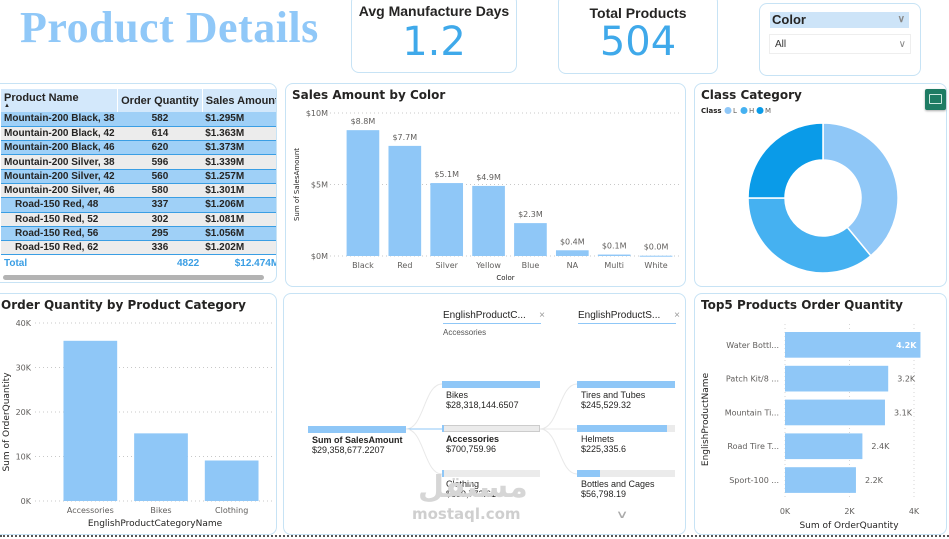 The image size is (949, 539). What do you see at coordinates (711, 111) in the screenshot?
I see `legend-title: Class` at bounding box center [711, 111].